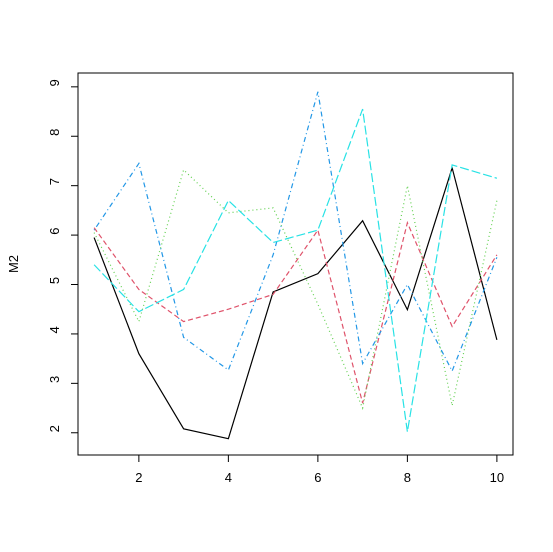  Describe the element at coordinates (54, 181) in the screenshot. I see `y-tick-label: 7` at that location.